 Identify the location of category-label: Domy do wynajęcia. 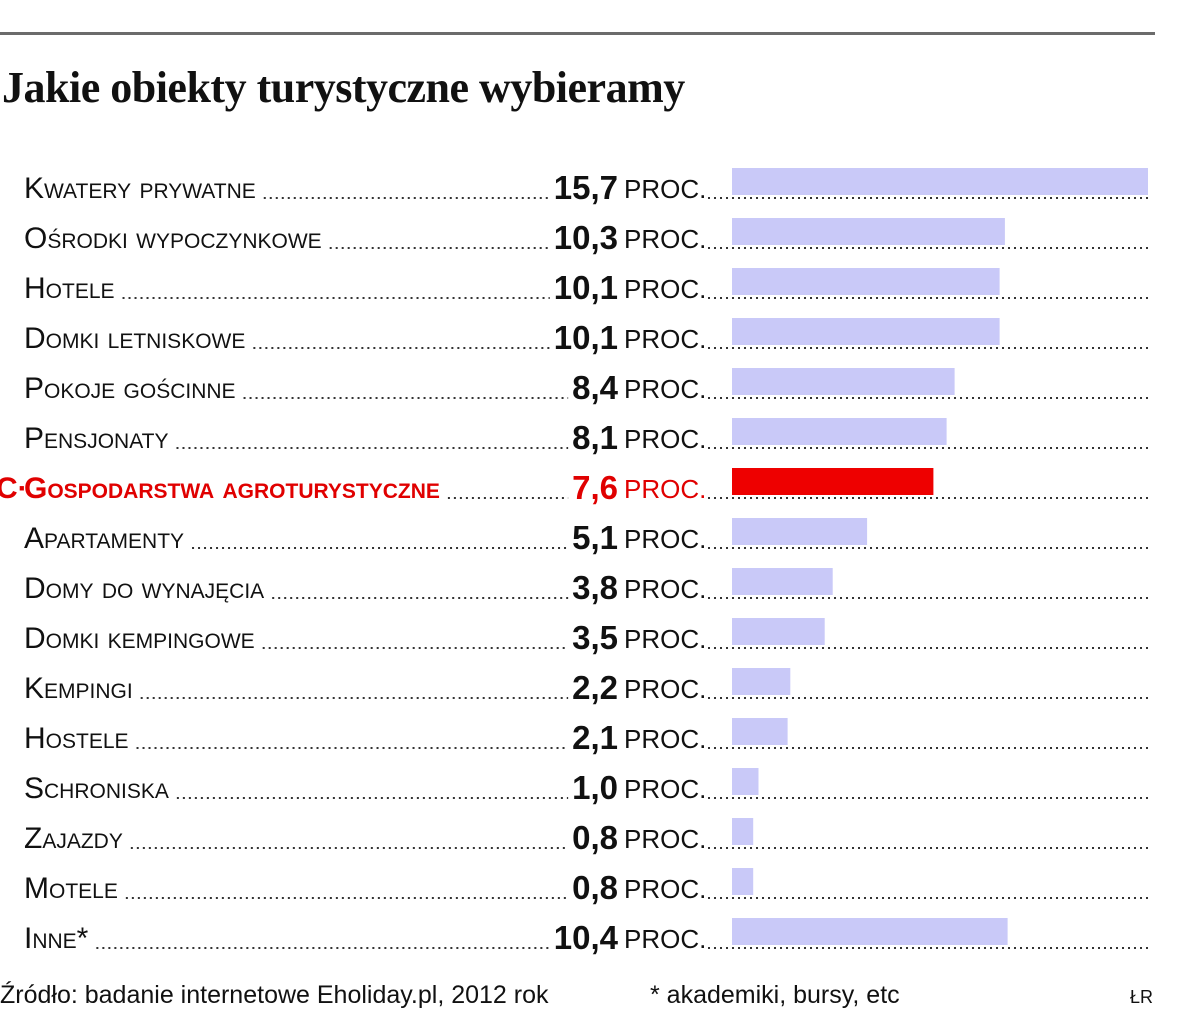
(144, 588).